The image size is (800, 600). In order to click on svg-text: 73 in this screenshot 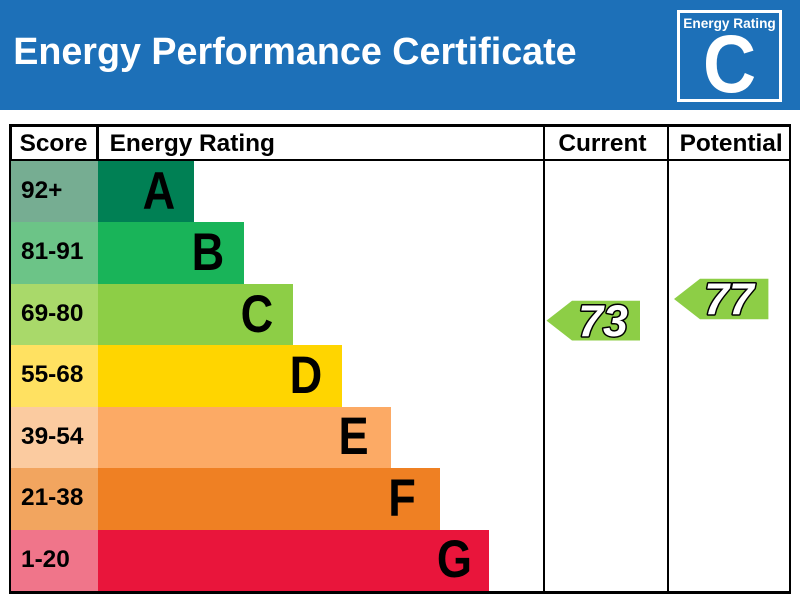, I will do `click(603, 321)`.